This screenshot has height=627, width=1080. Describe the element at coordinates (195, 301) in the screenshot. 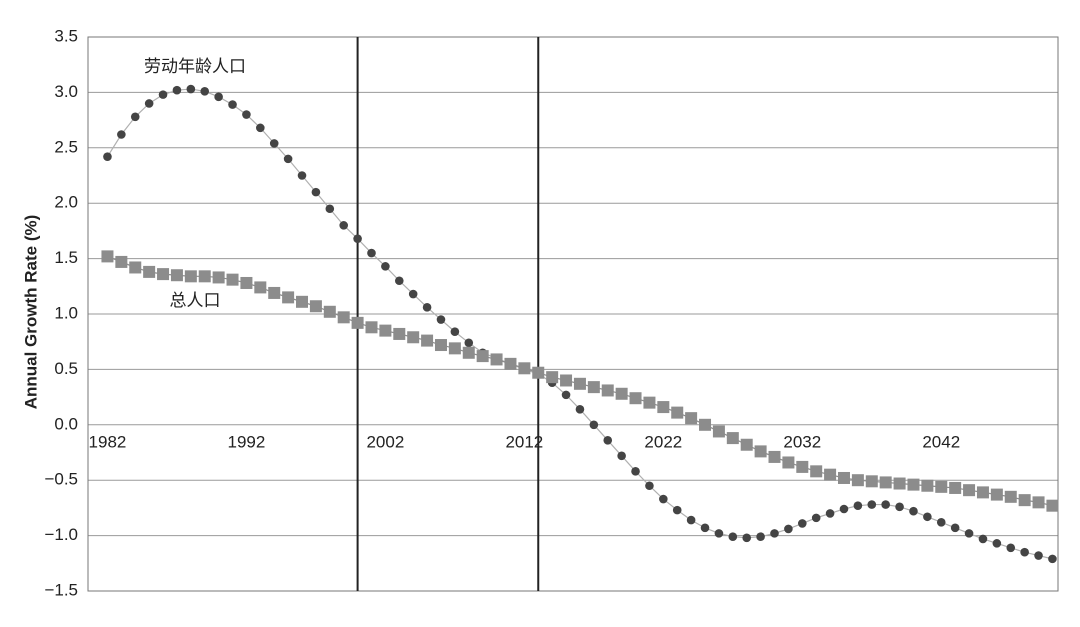

I see `series-label: 总人口` at that location.